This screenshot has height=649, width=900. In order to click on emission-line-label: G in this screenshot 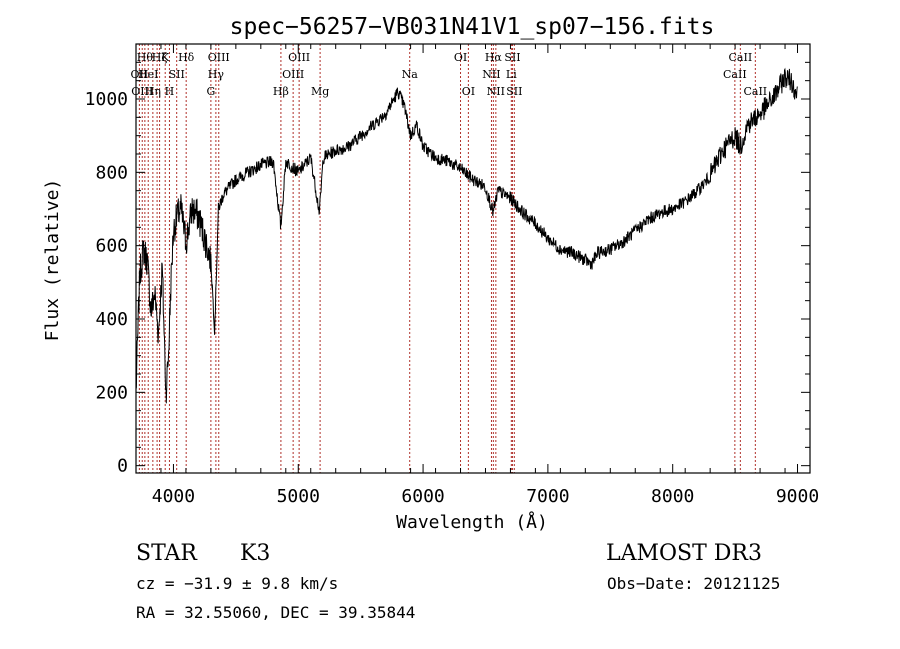, I will do `click(210, 91)`.